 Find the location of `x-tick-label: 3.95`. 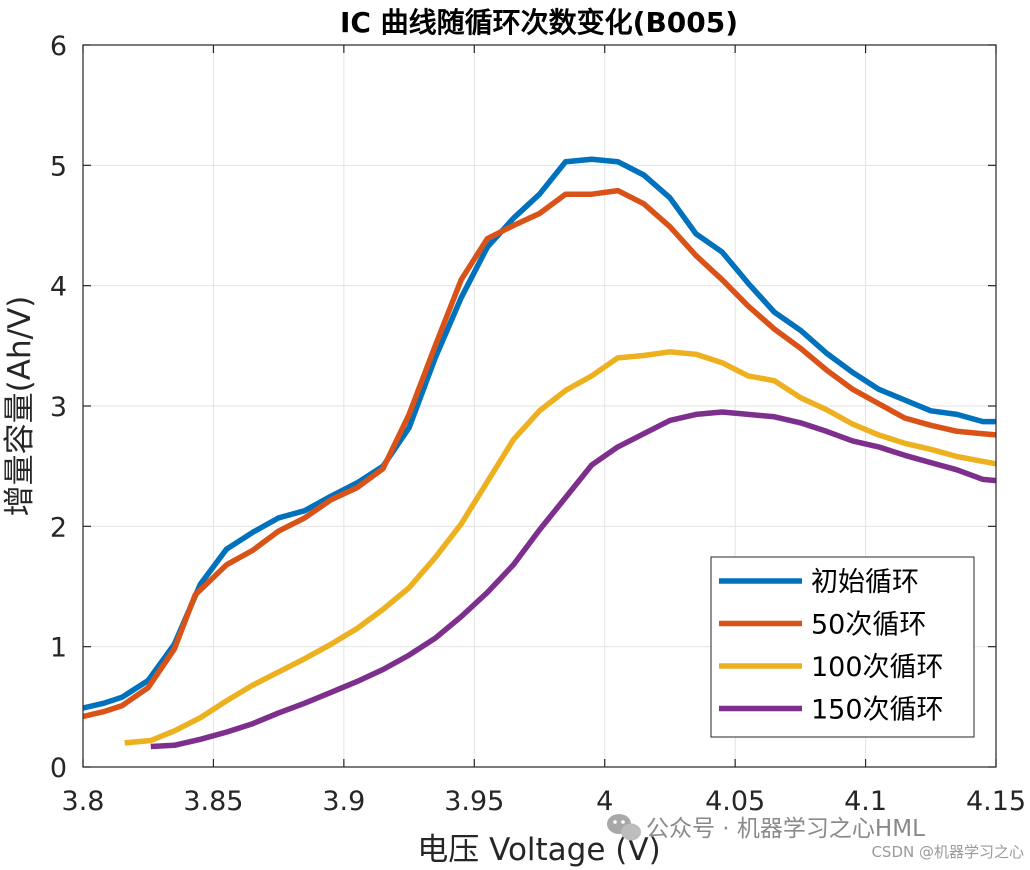

x-tick-label: 3.95 is located at coordinates (474, 801).